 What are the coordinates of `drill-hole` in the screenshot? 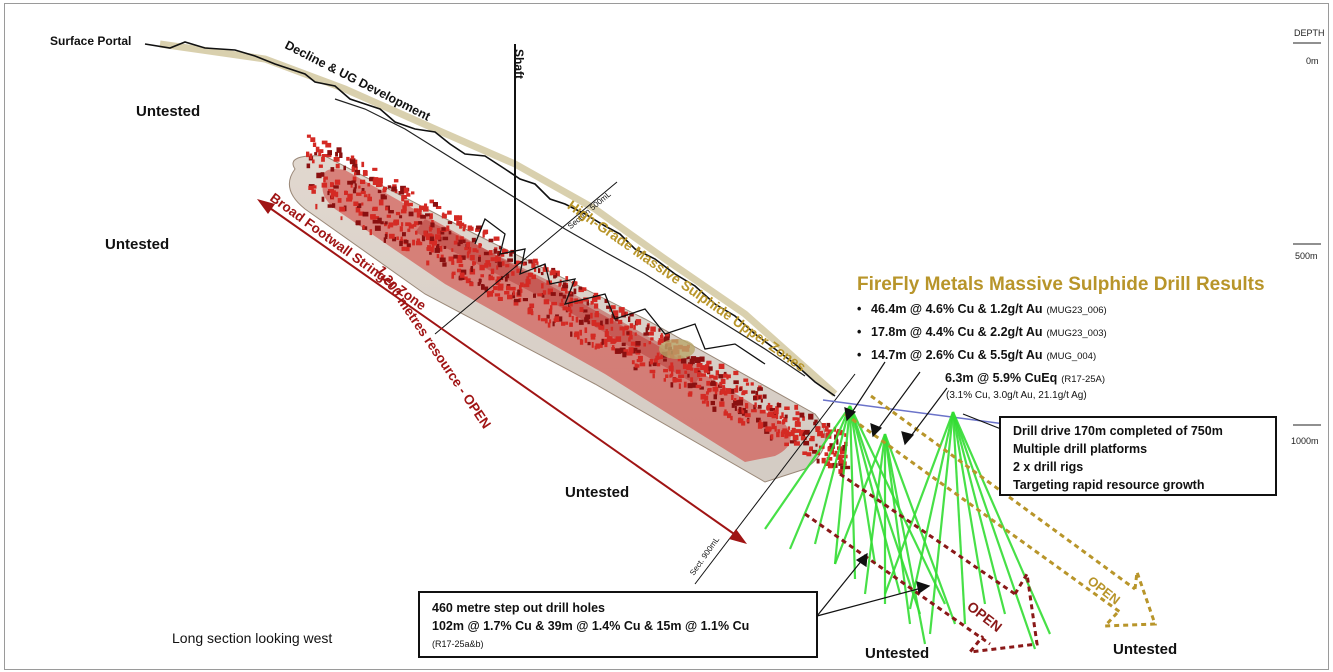 It's located at (820, 477).